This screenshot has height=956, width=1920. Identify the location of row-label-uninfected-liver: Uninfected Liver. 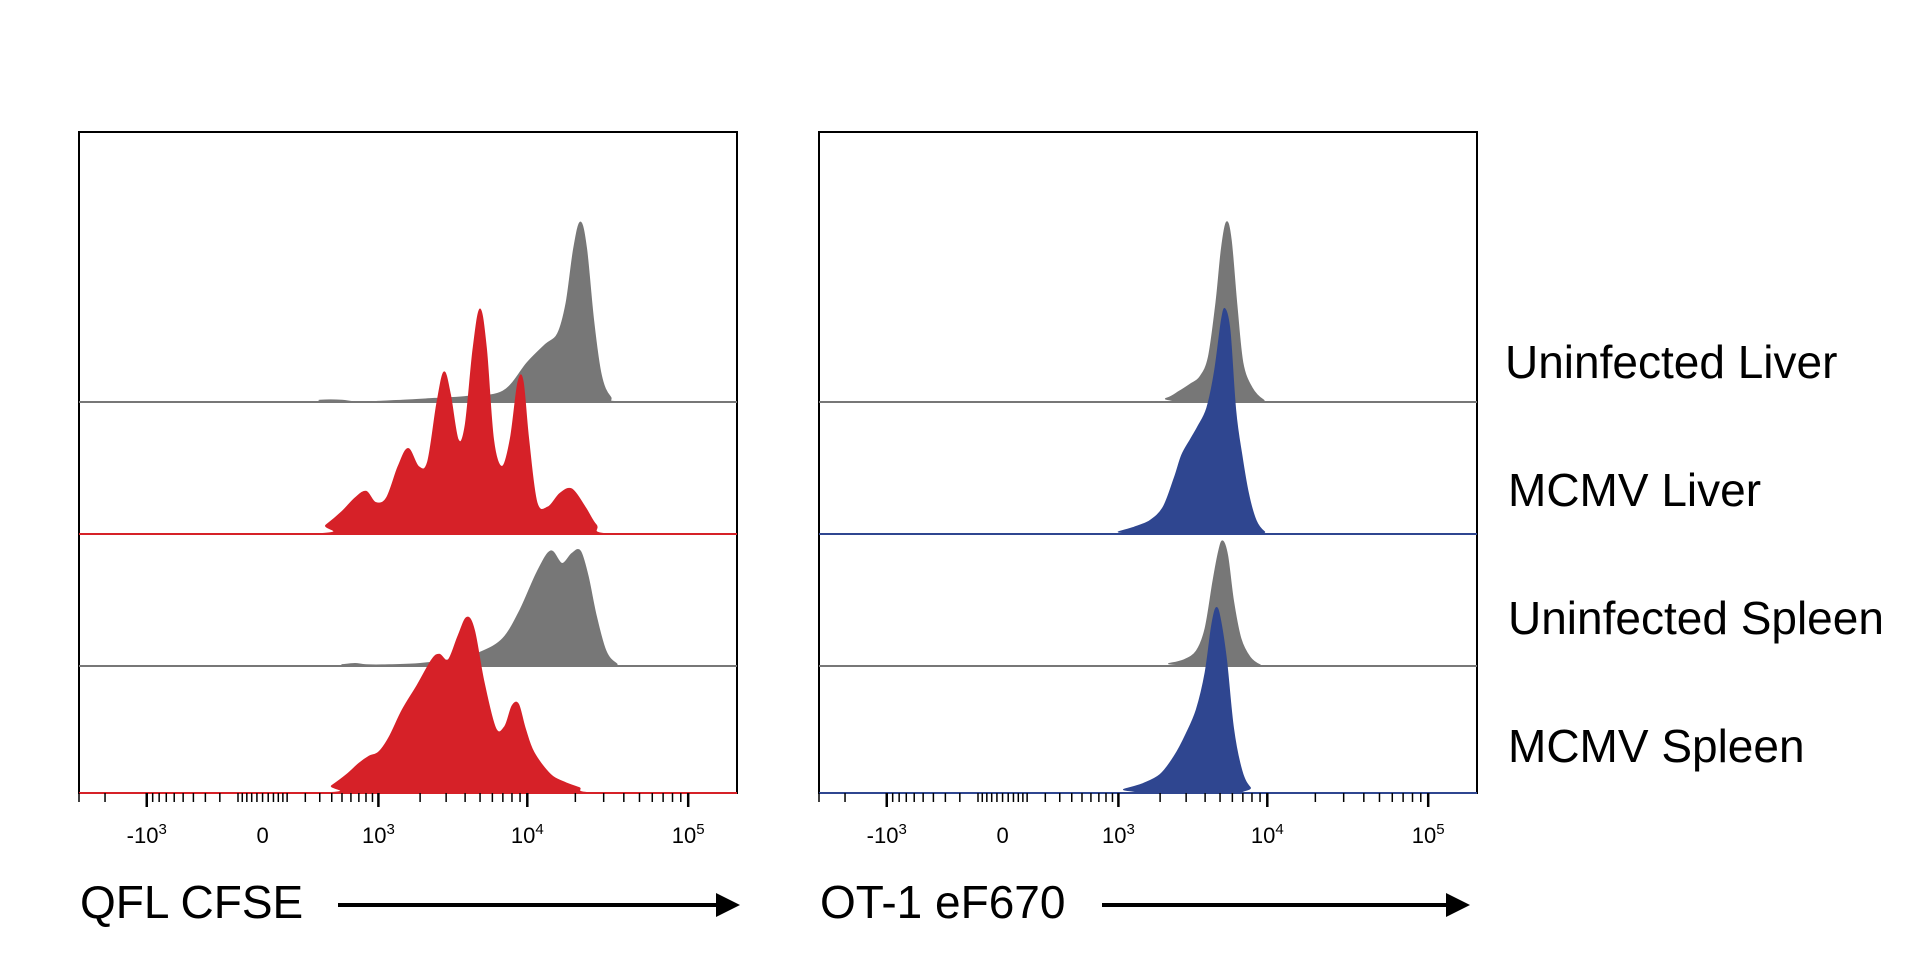
(1671, 362).